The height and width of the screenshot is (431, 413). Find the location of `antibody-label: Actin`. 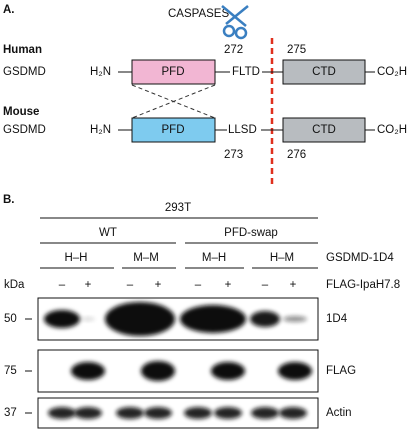

antibody-label: Actin is located at coordinates (339, 413).